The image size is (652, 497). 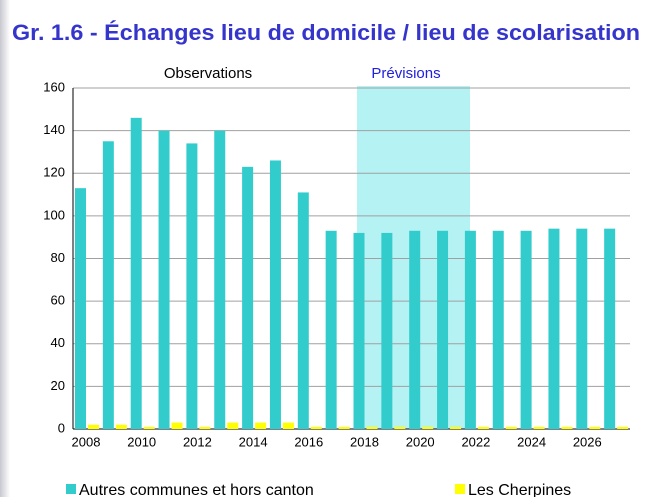 I want to click on annotation: Prévisions, so click(x=405, y=73).